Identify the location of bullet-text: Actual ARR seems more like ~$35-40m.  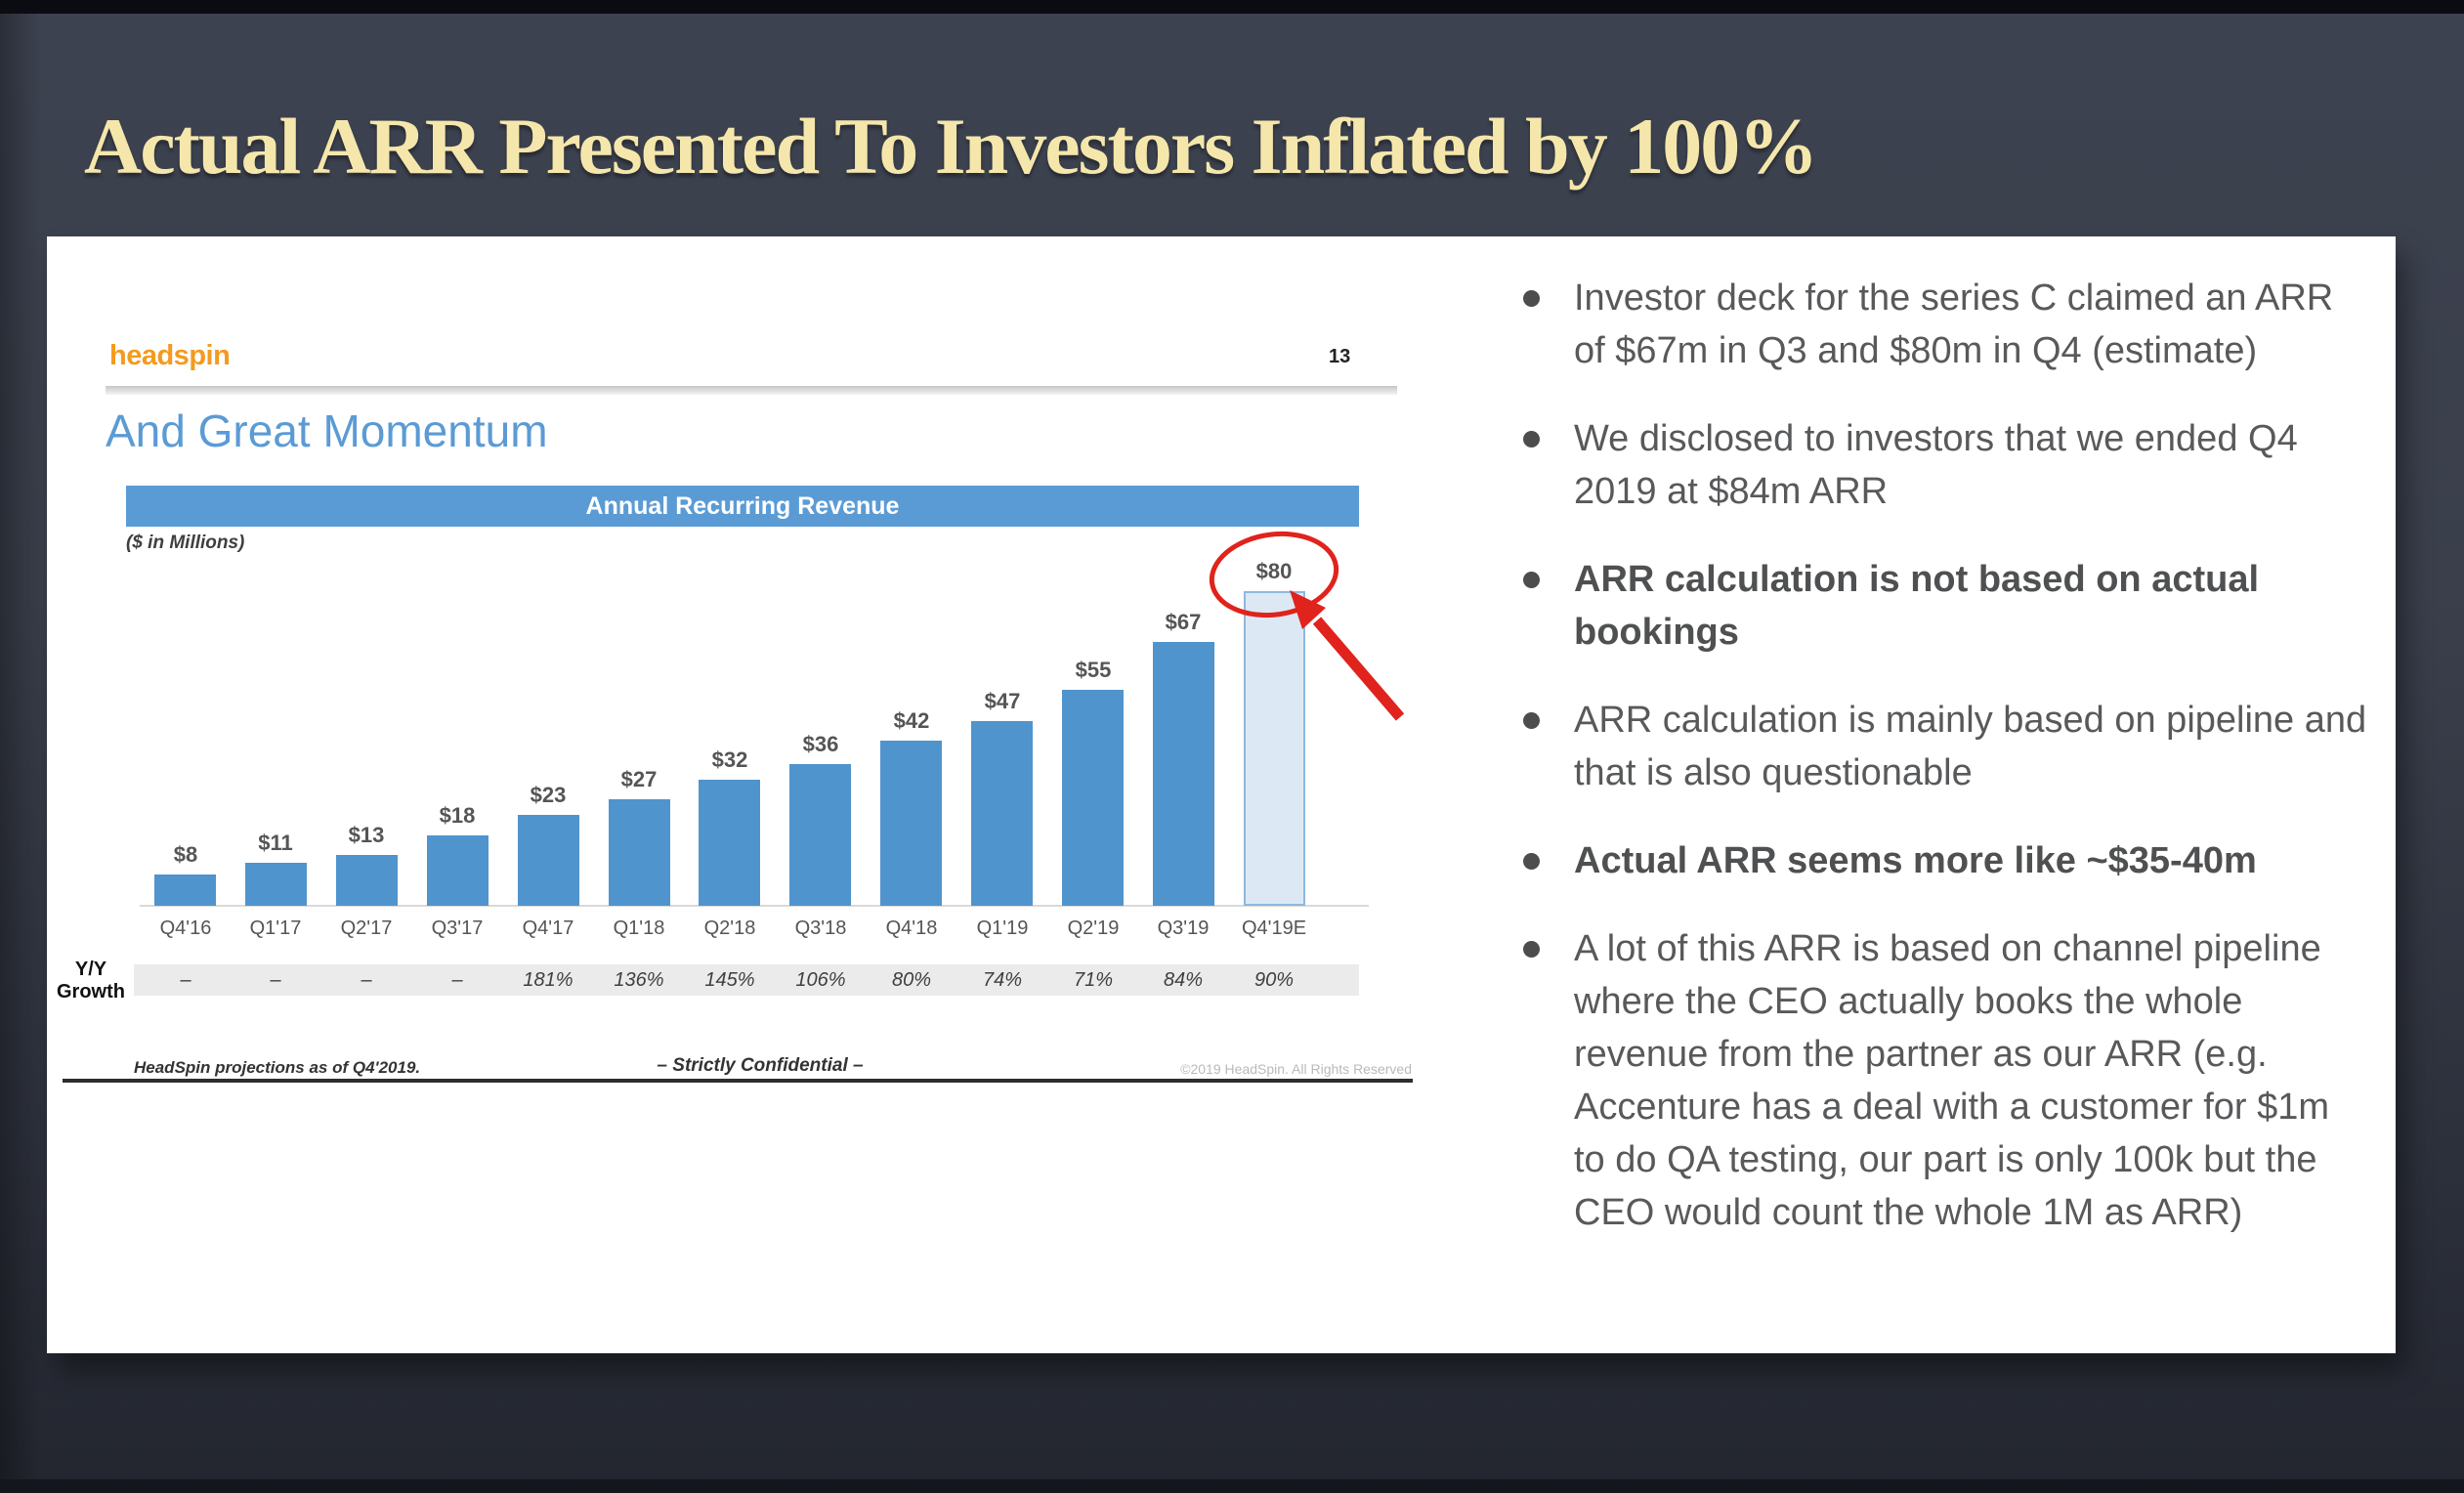
(1916, 860).